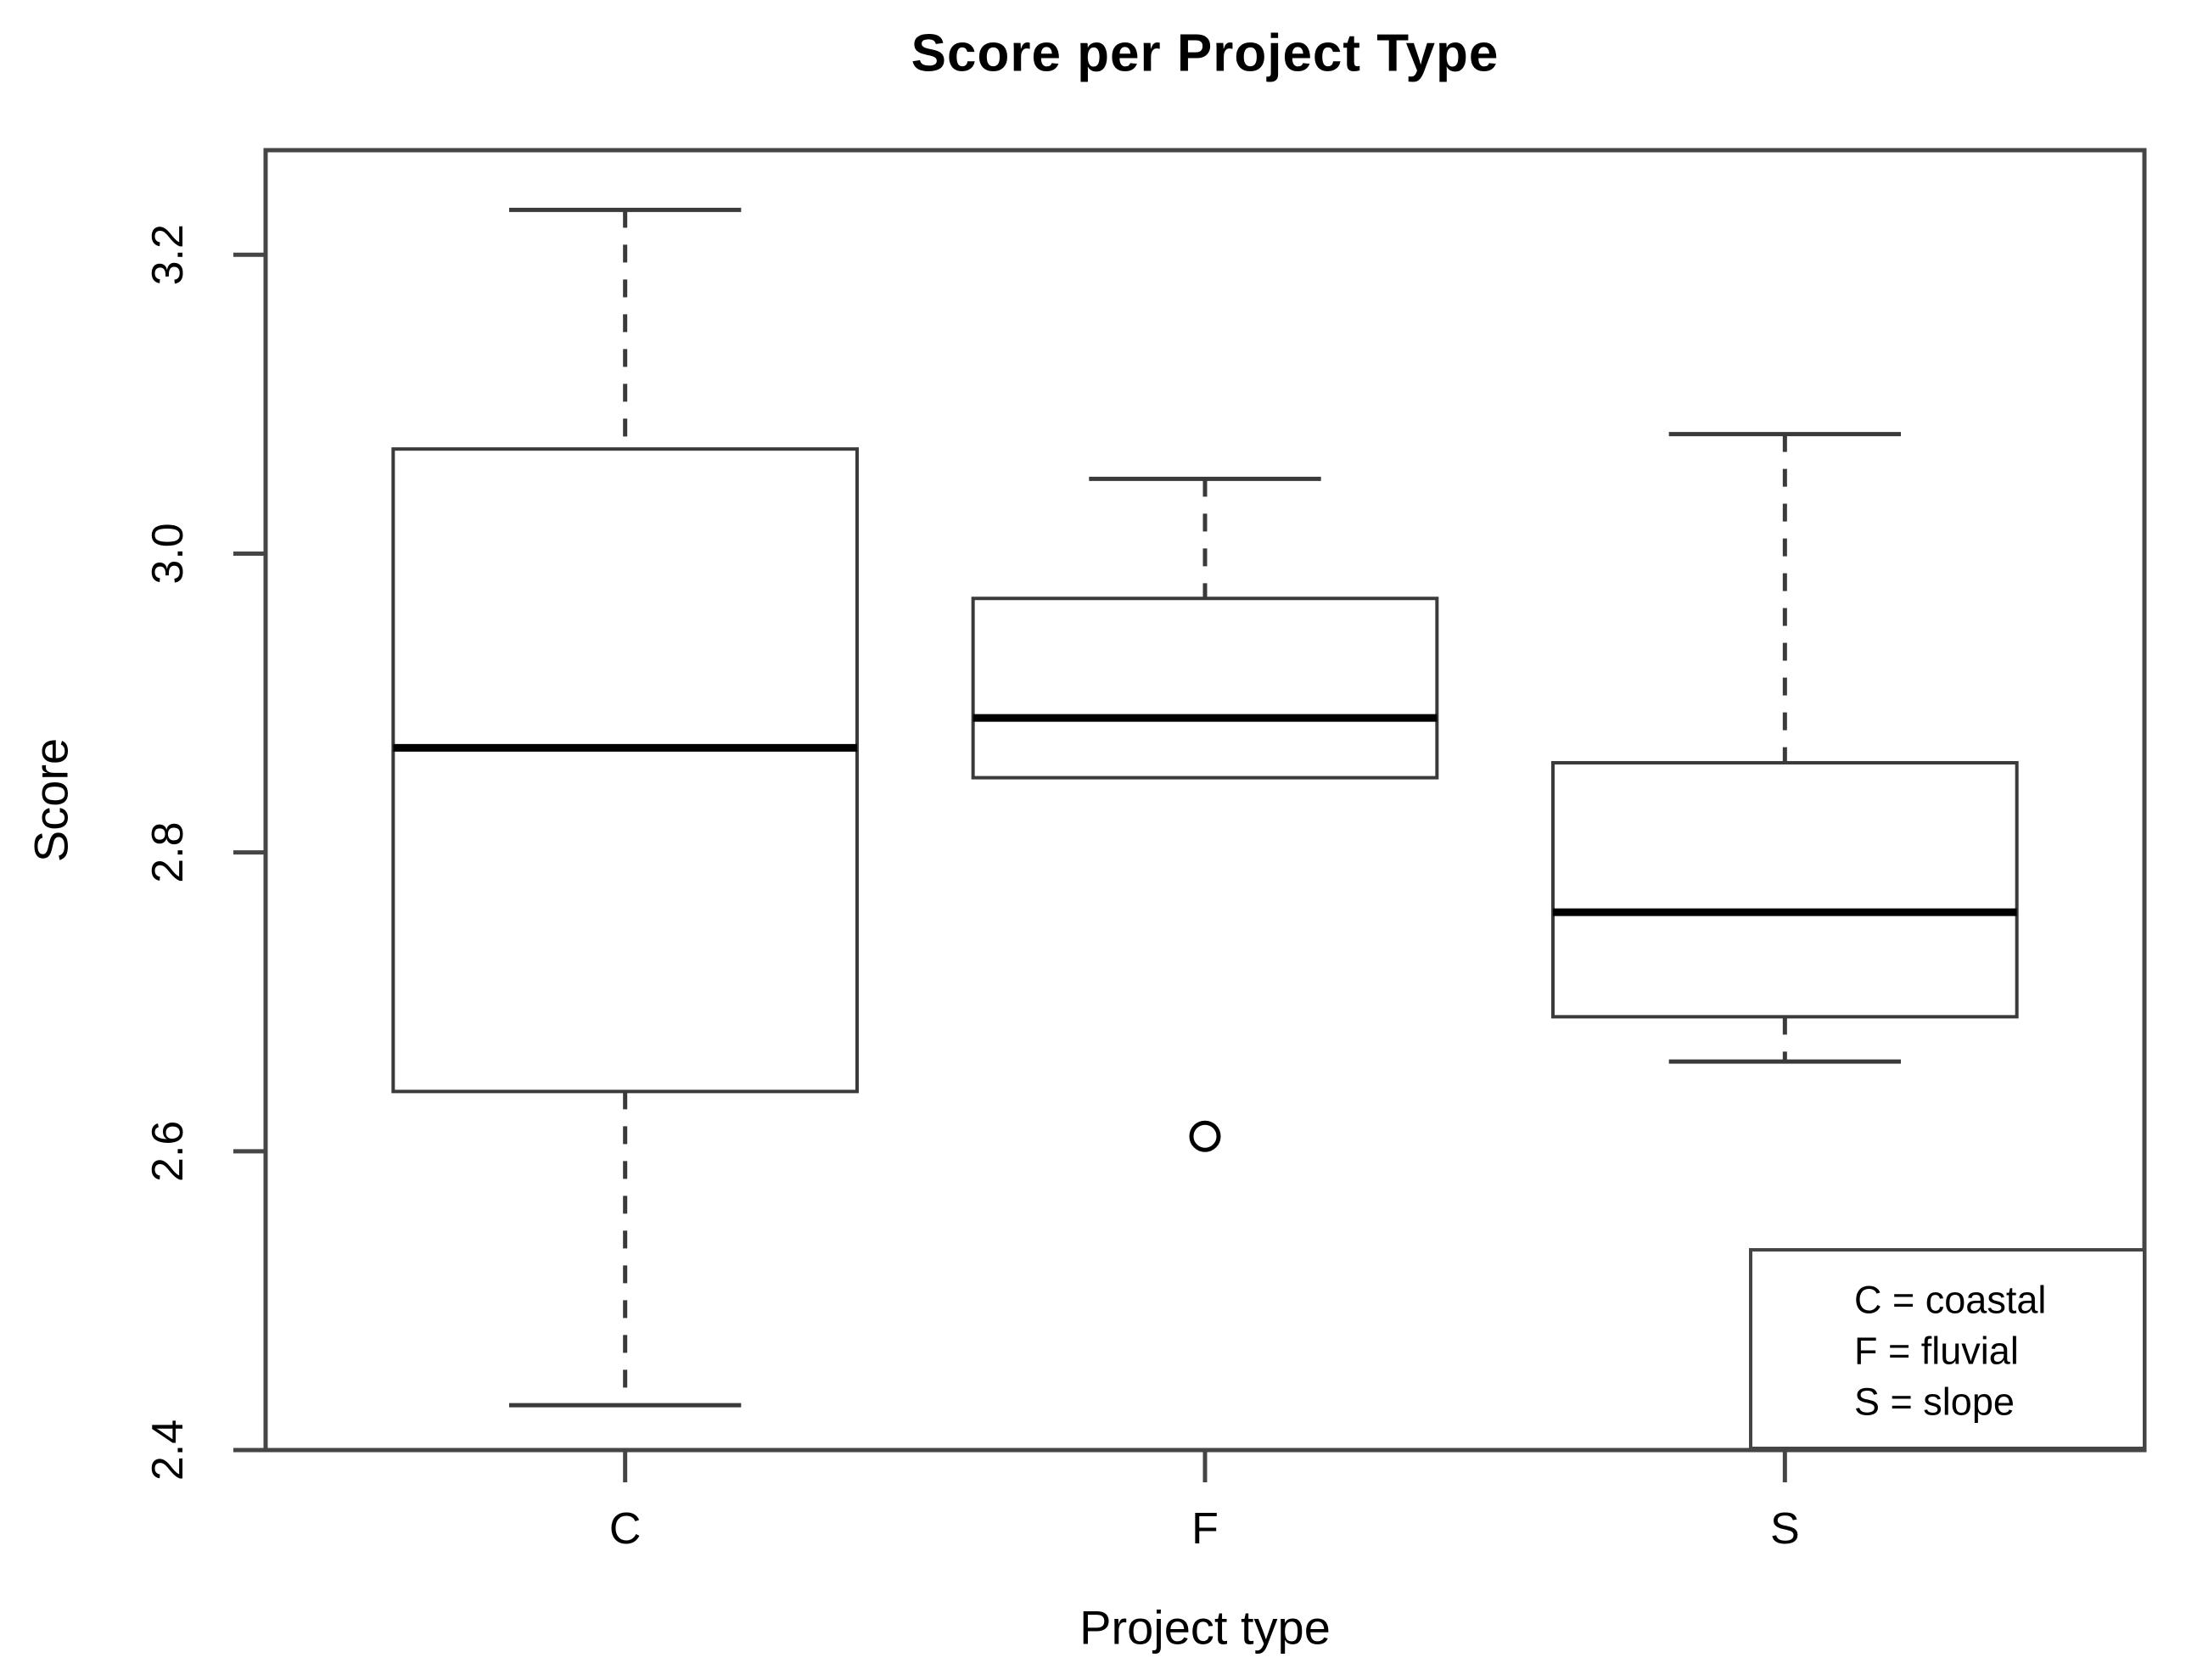 The width and height of the screenshot is (2186, 1680). What do you see at coordinates (1205, 814) in the screenshot?
I see `box-group-F` at bounding box center [1205, 814].